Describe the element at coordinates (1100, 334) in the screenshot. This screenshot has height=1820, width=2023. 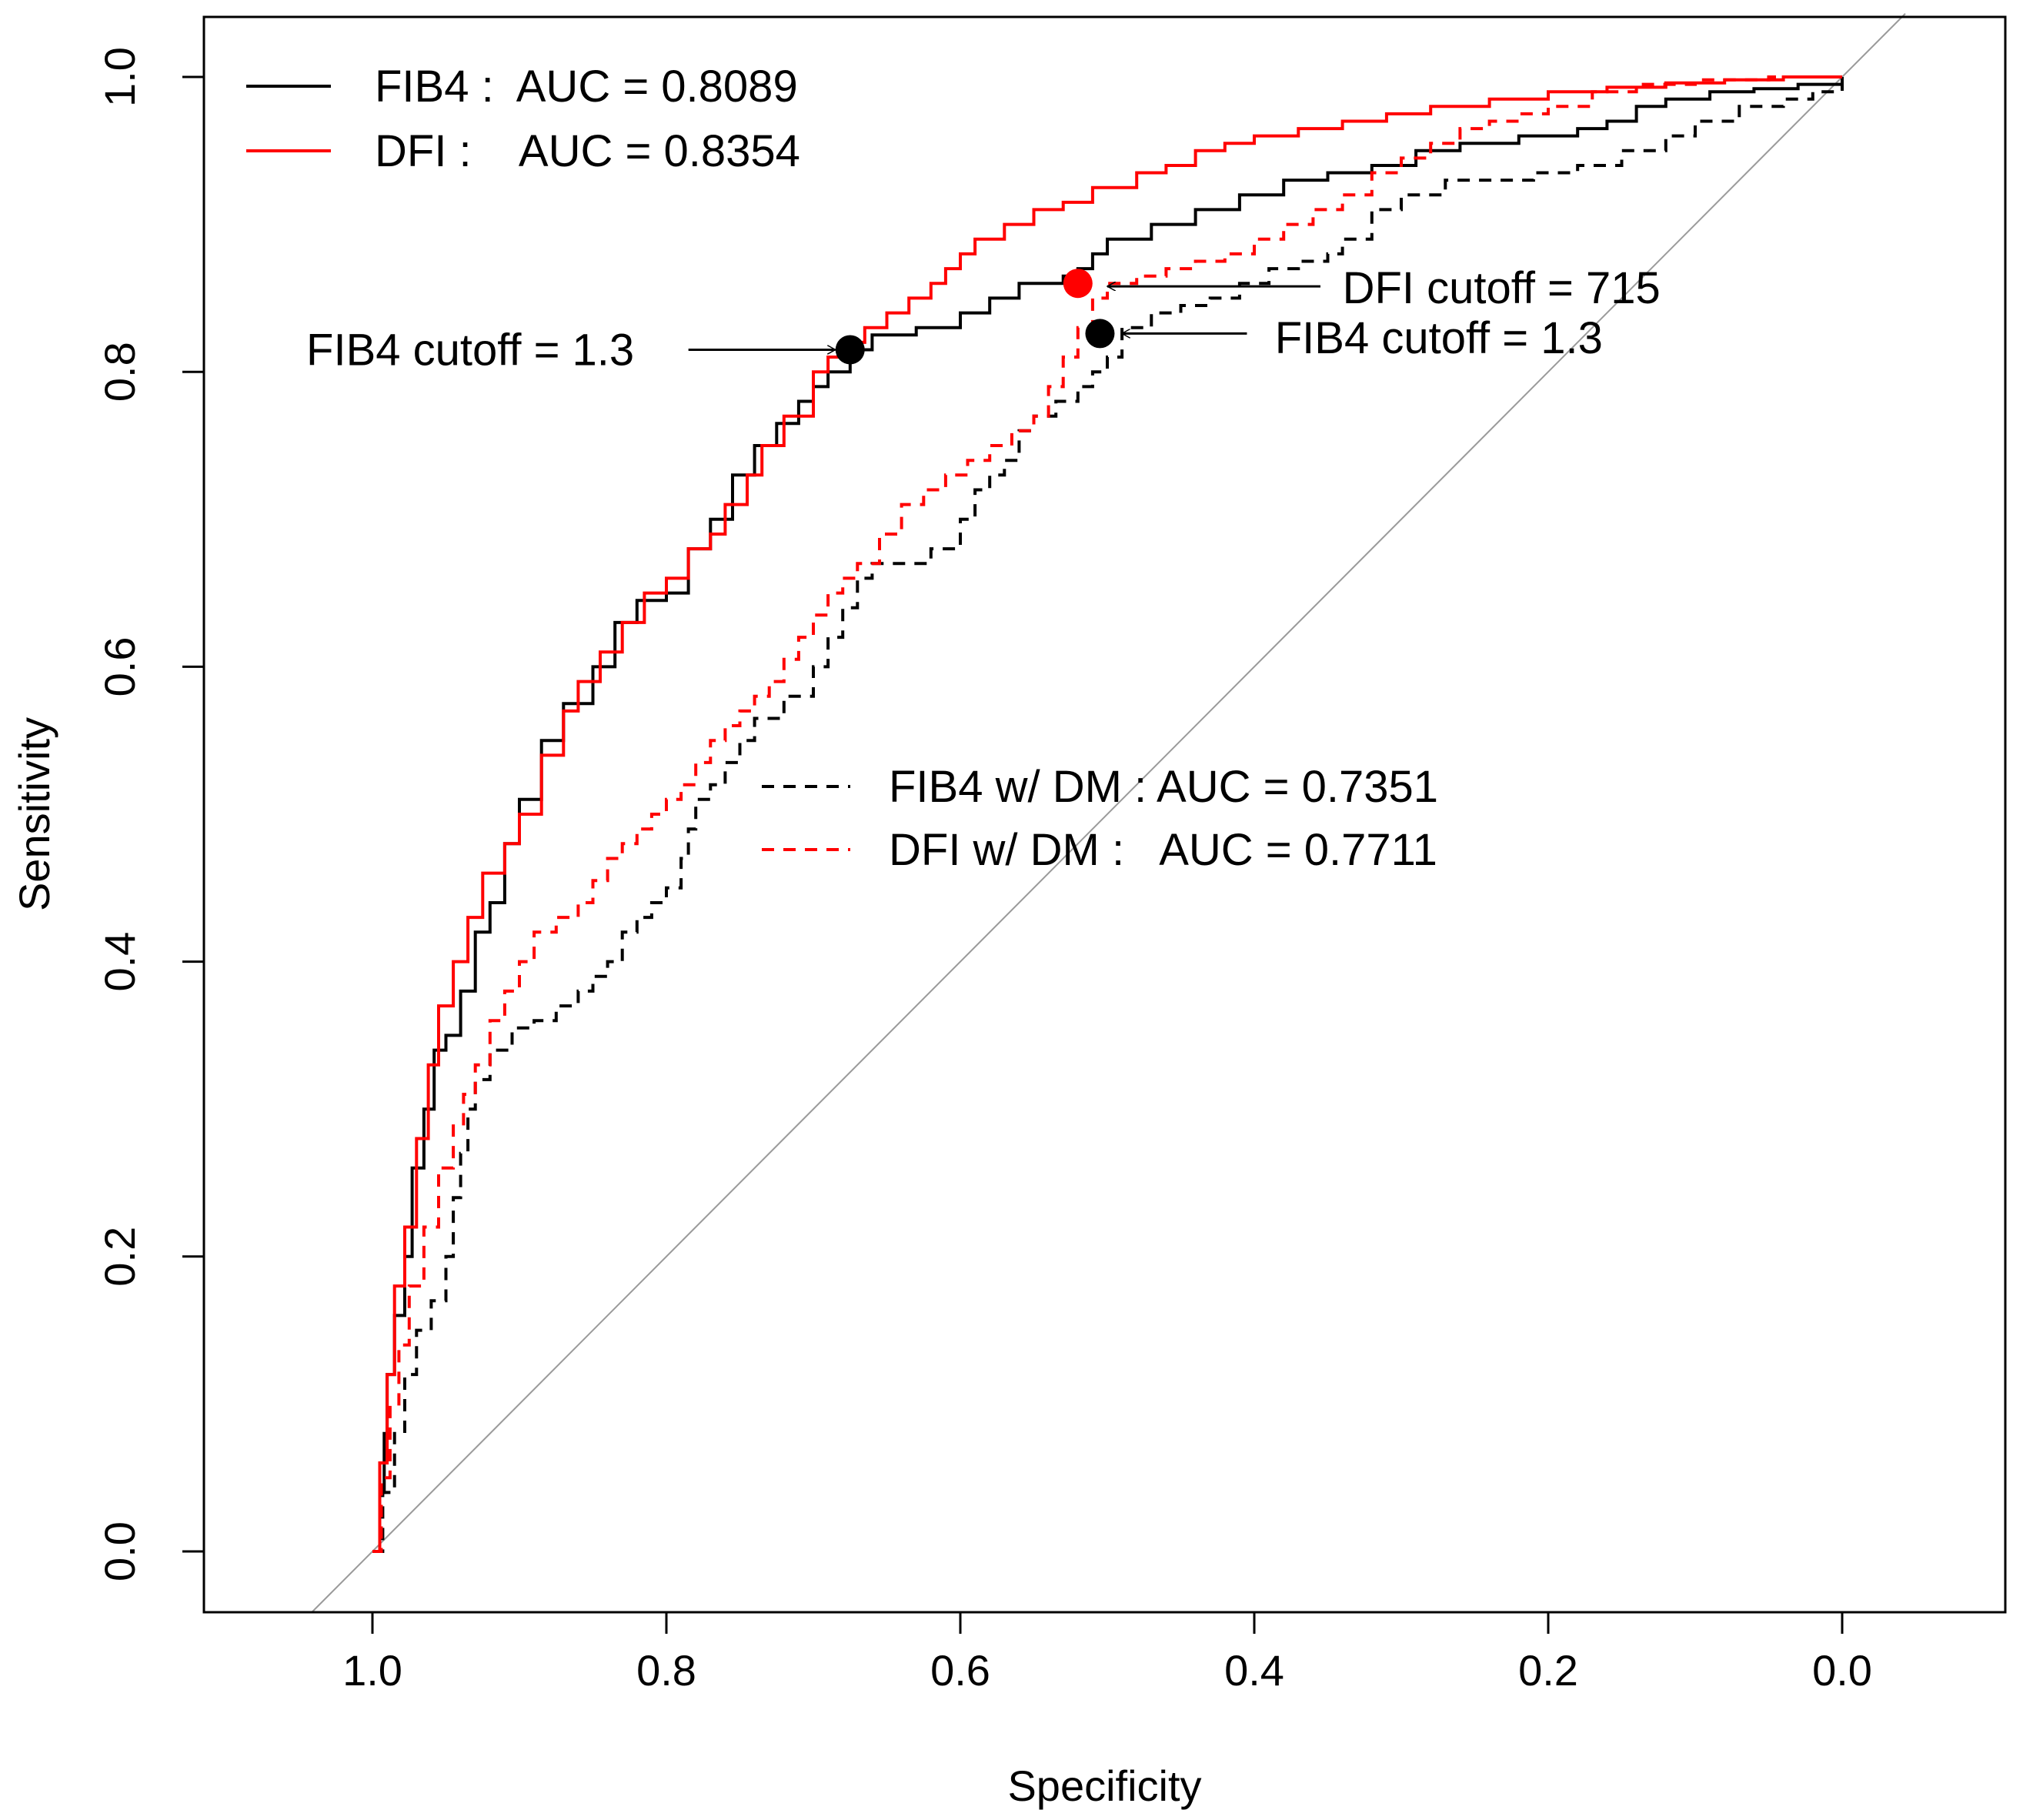
I see `fib4-dm-cutoff-point` at that location.